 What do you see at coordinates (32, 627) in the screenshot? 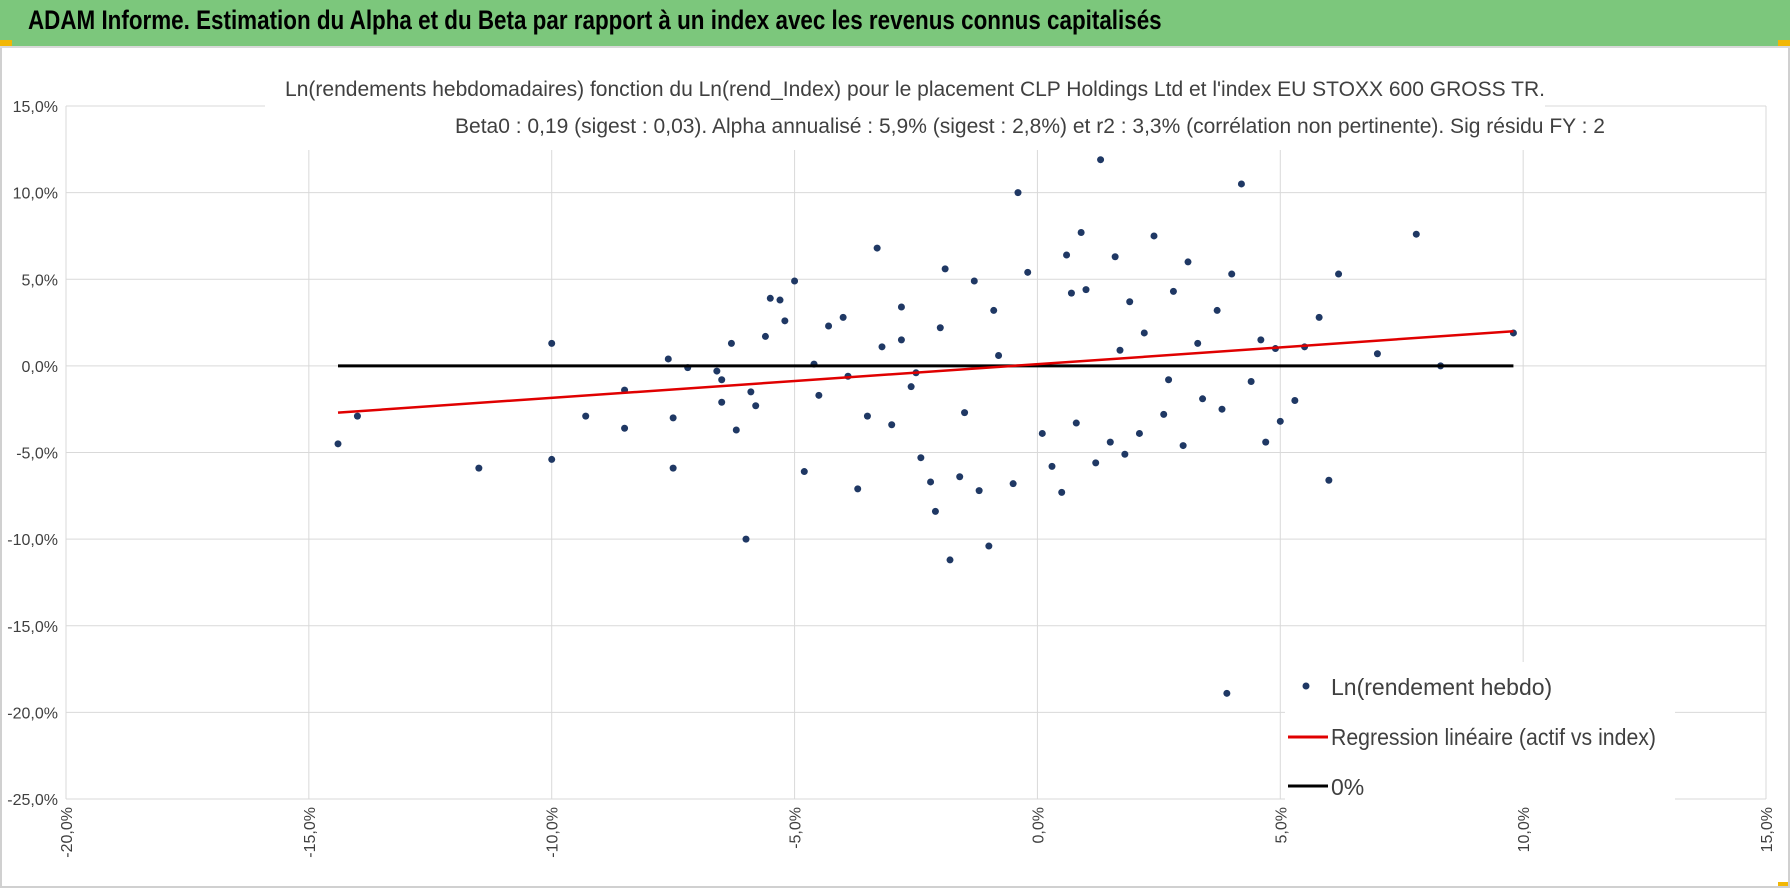
I see `y-tick-label: -15,0%` at bounding box center [32, 627].